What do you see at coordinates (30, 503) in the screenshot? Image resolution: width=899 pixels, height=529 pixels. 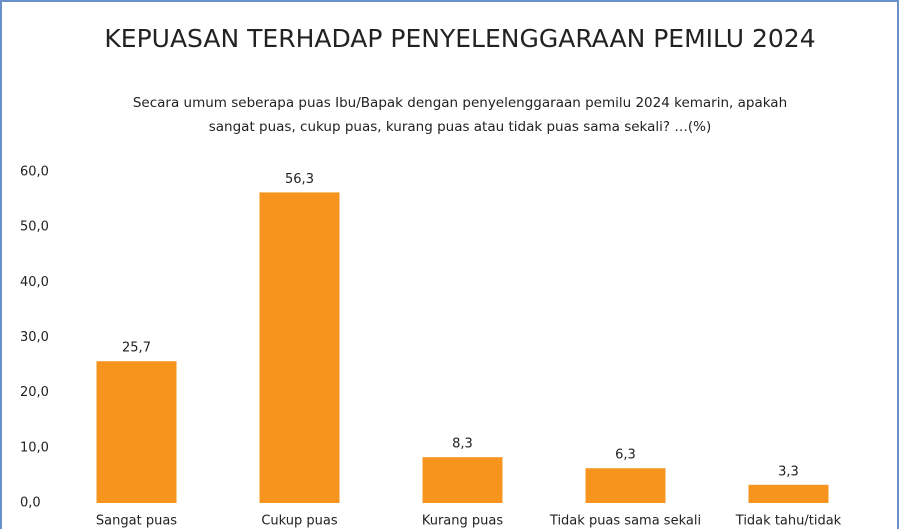 I see `y-tick-label: 0,0` at bounding box center [30, 503].